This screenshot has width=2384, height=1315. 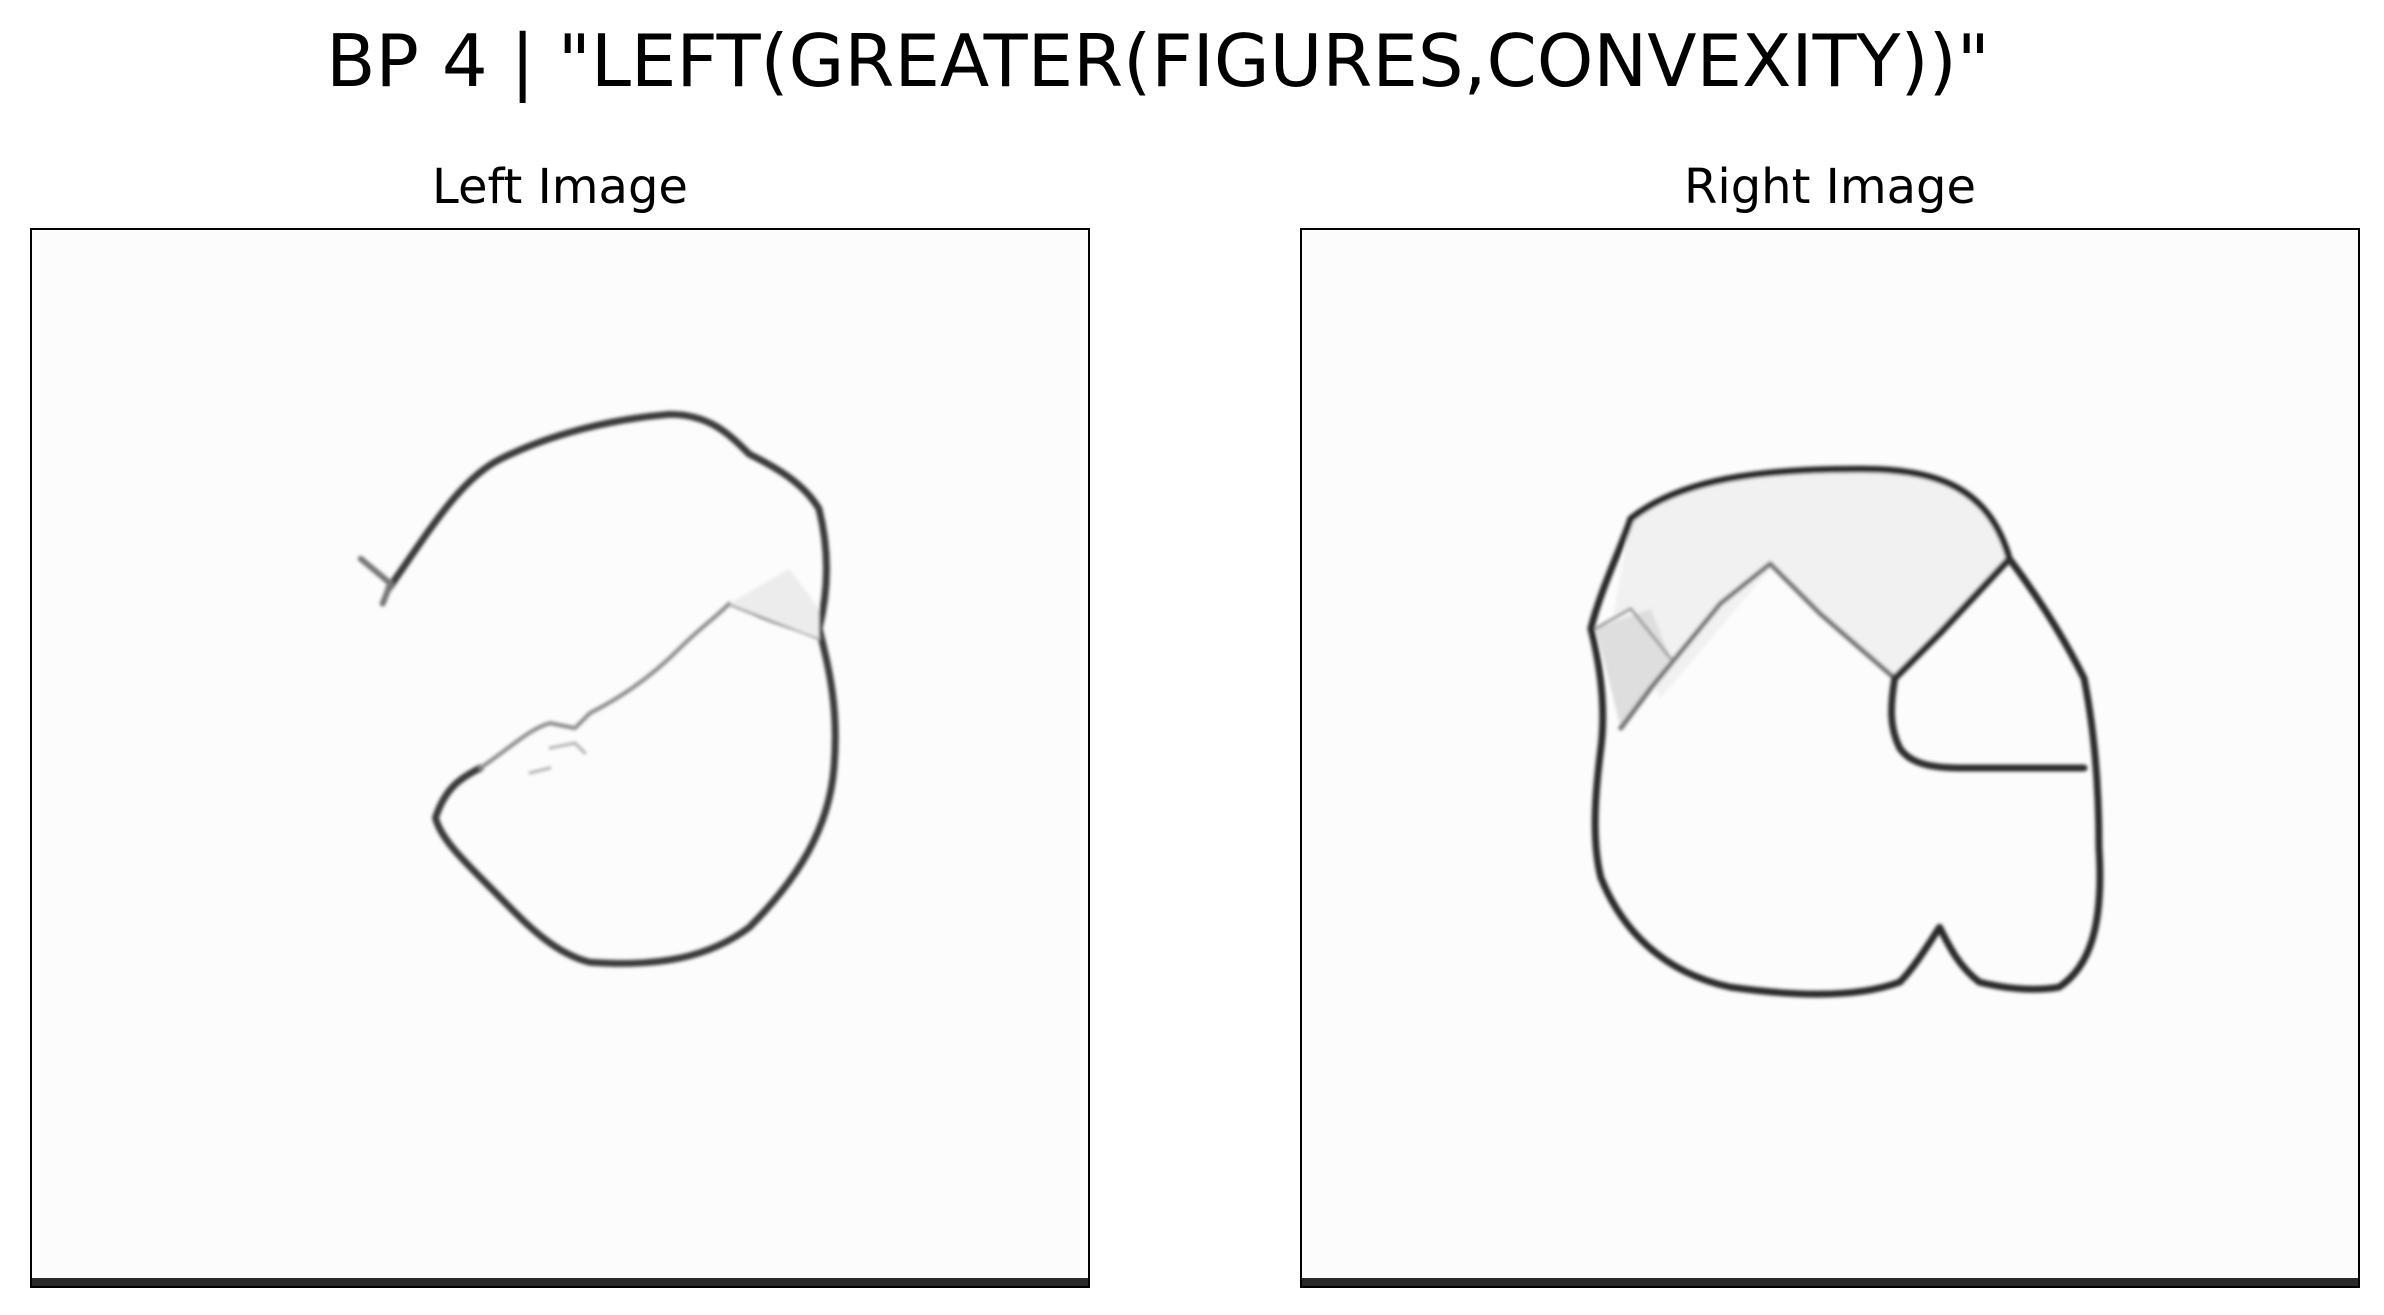 What do you see at coordinates (1633, 633) in the screenshot?
I see `right-figure-left-edge` at bounding box center [1633, 633].